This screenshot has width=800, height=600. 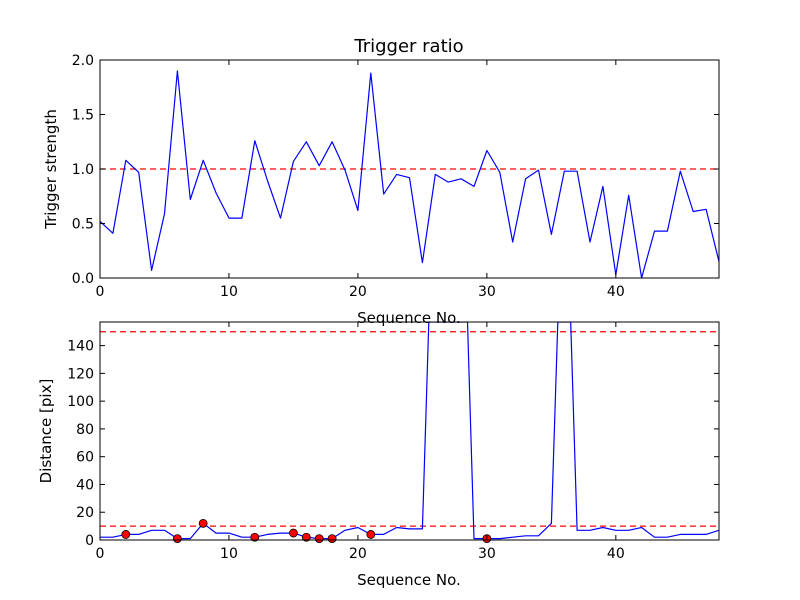 I want to click on y-tick-label: 20, so click(x=85, y=513).